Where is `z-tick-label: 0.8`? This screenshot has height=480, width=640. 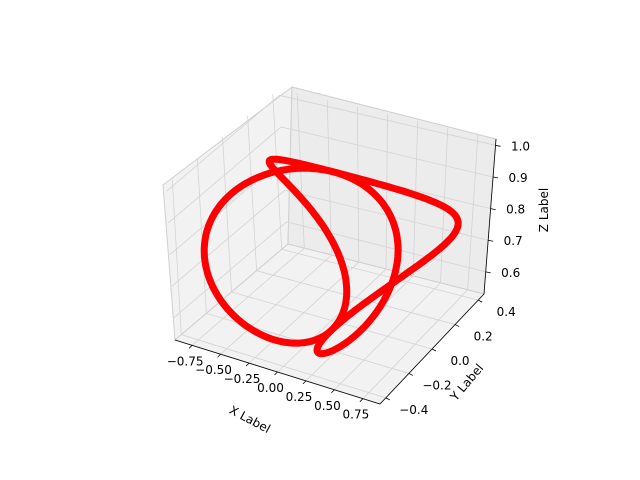 z-tick-label: 0.8 is located at coordinates (515, 210).